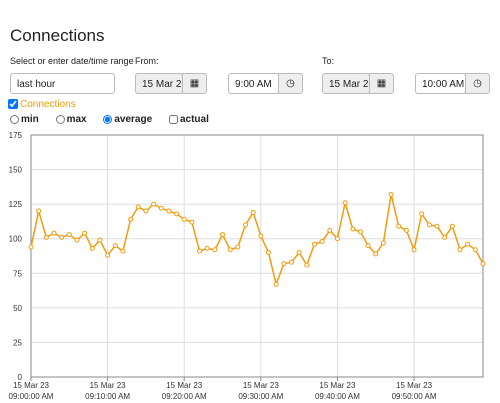 This screenshot has height=403, width=500. What do you see at coordinates (337, 396) in the screenshot?
I see `x-tick-label: 09:40:00 AM` at bounding box center [337, 396].